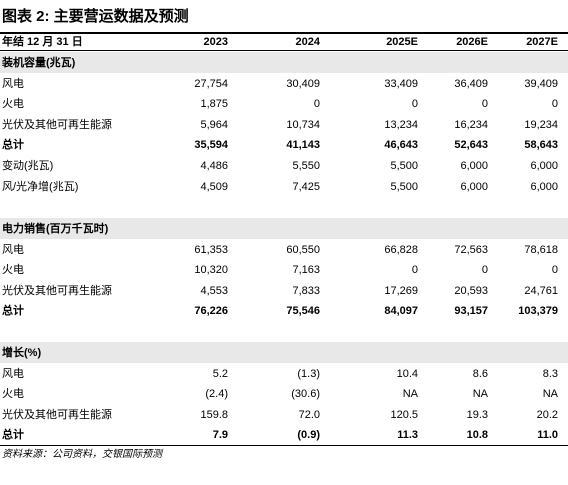  Describe the element at coordinates (471, 290) in the screenshot. I see `cell: 20,593` at that location.